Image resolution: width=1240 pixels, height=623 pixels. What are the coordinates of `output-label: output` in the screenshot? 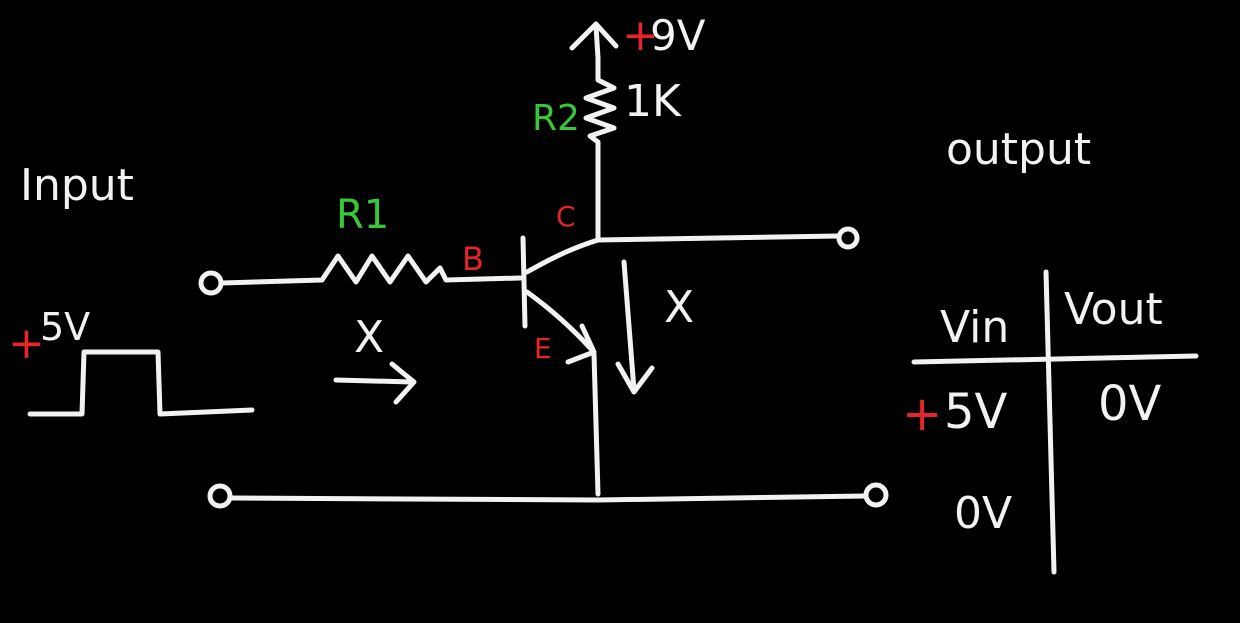 It's located at (1018, 149).